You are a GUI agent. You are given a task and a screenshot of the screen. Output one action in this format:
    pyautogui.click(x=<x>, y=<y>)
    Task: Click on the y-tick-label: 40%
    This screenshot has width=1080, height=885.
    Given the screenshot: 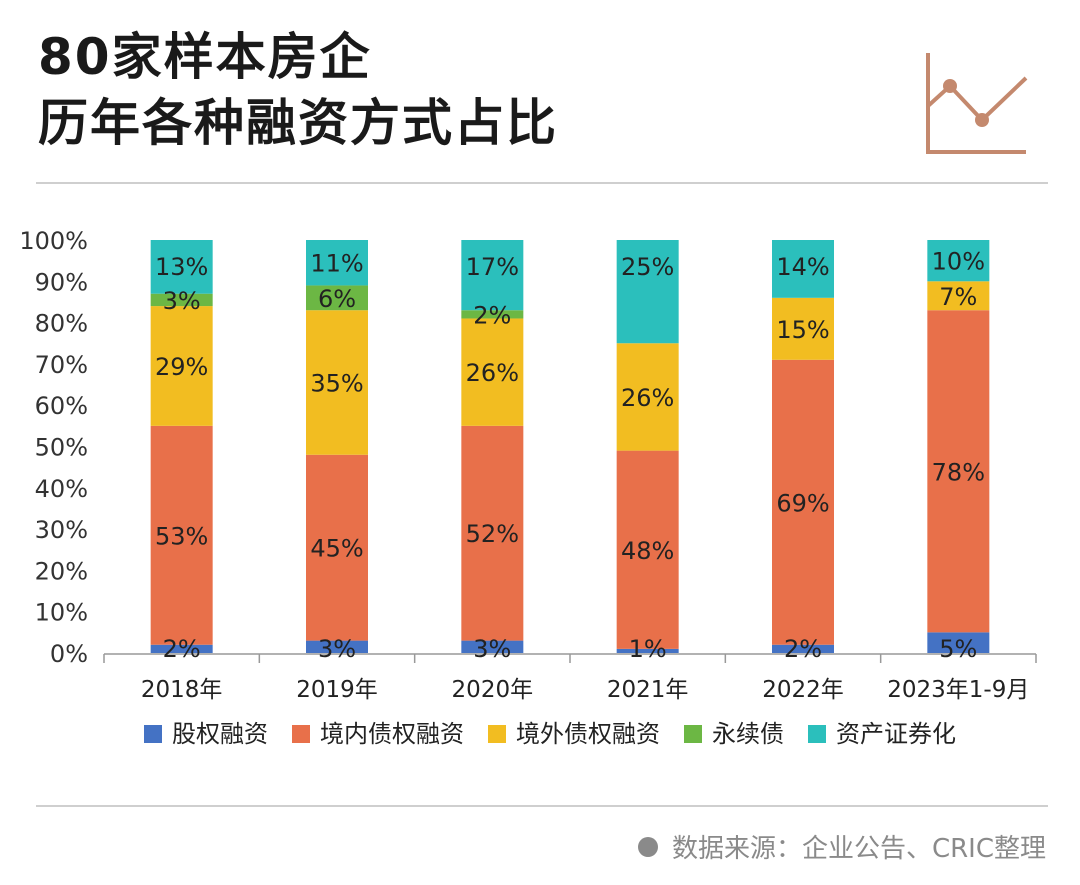 What is the action you would take?
    pyautogui.click(x=61, y=489)
    